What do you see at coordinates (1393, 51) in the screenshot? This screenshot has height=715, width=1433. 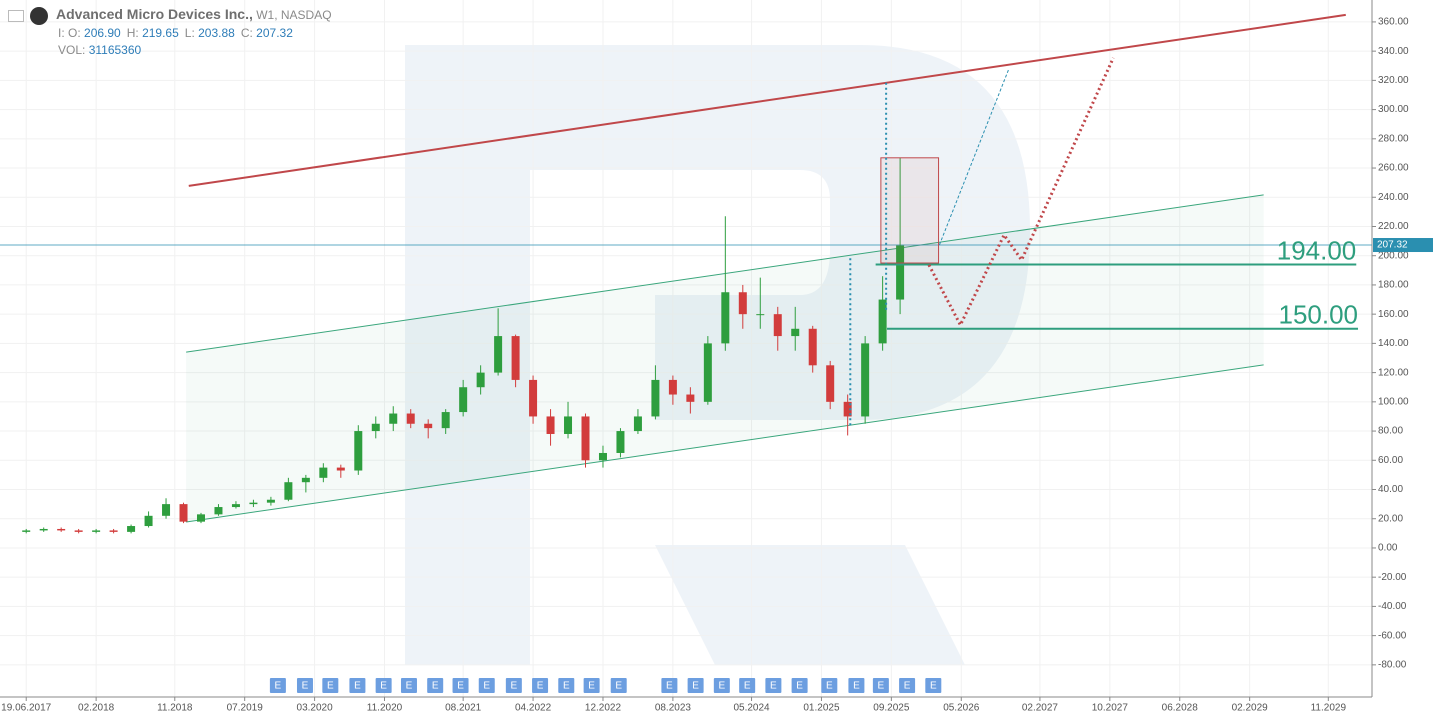 I see `y-tick-label: 340.00` at bounding box center [1393, 51].